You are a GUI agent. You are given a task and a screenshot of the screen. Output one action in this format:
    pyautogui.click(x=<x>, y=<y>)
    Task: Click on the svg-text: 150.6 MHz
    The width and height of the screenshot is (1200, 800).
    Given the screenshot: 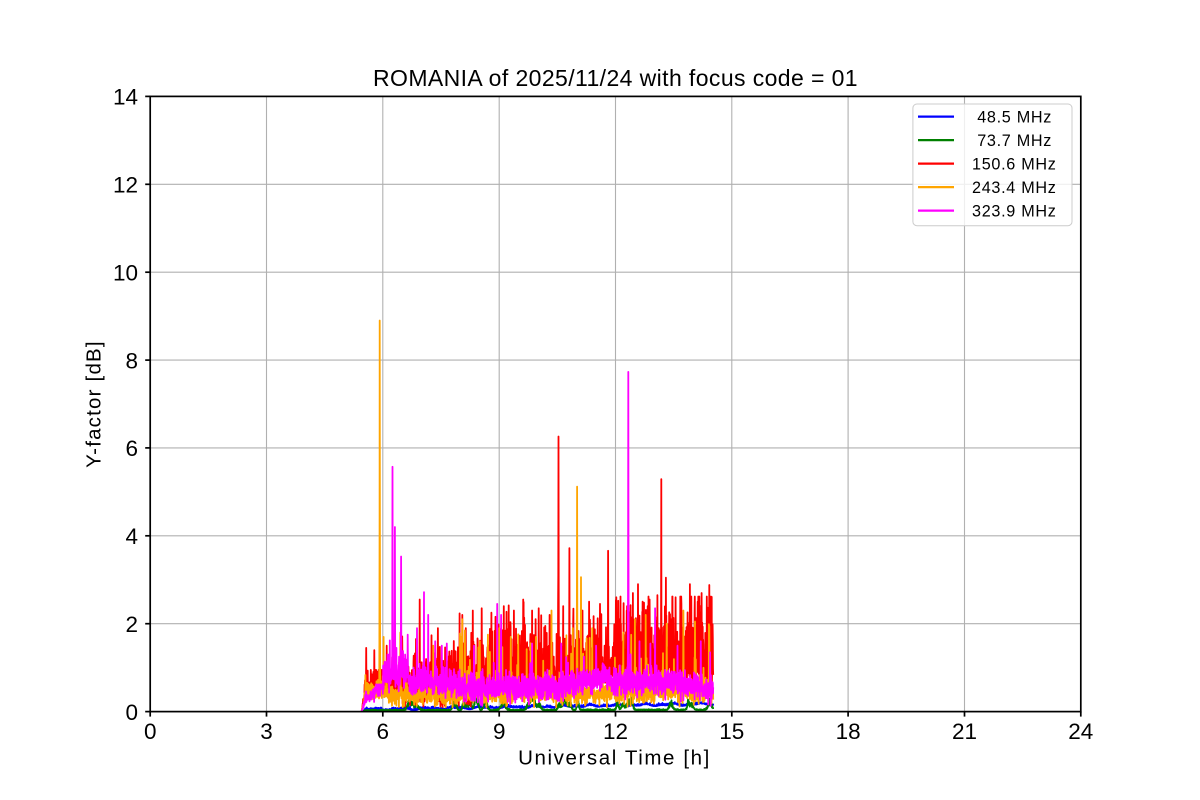 What is the action you would take?
    pyautogui.click(x=1014, y=164)
    